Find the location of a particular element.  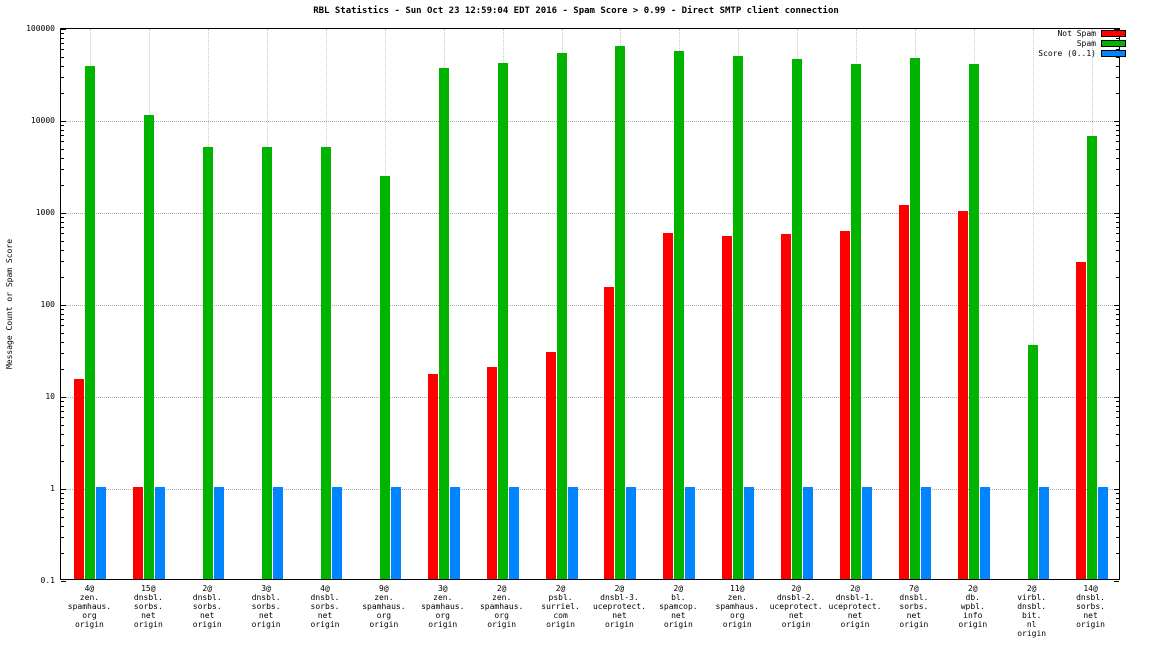

legend-label-not-spam: Not Spam is located at coordinates (1076, 33).